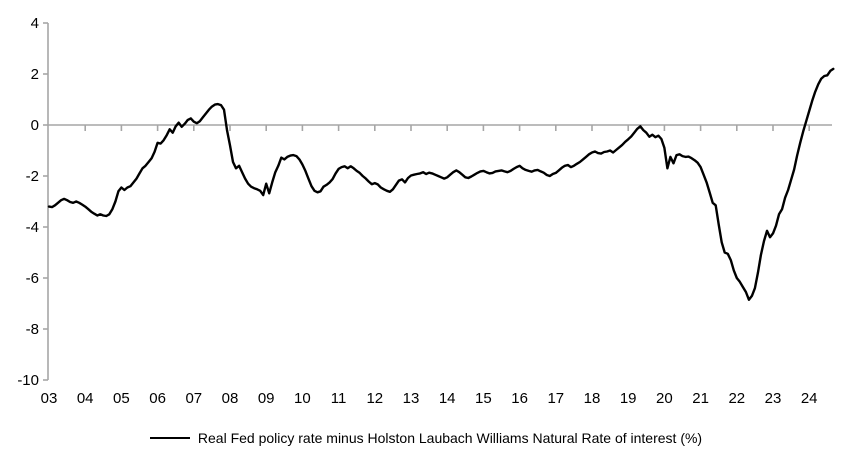 The height and width of the screenshot is (471, 852). What do you see at coordinates (628, 398) in the screenshot?
I see `x-tick-label: 19` at bounding box center [628, 398].